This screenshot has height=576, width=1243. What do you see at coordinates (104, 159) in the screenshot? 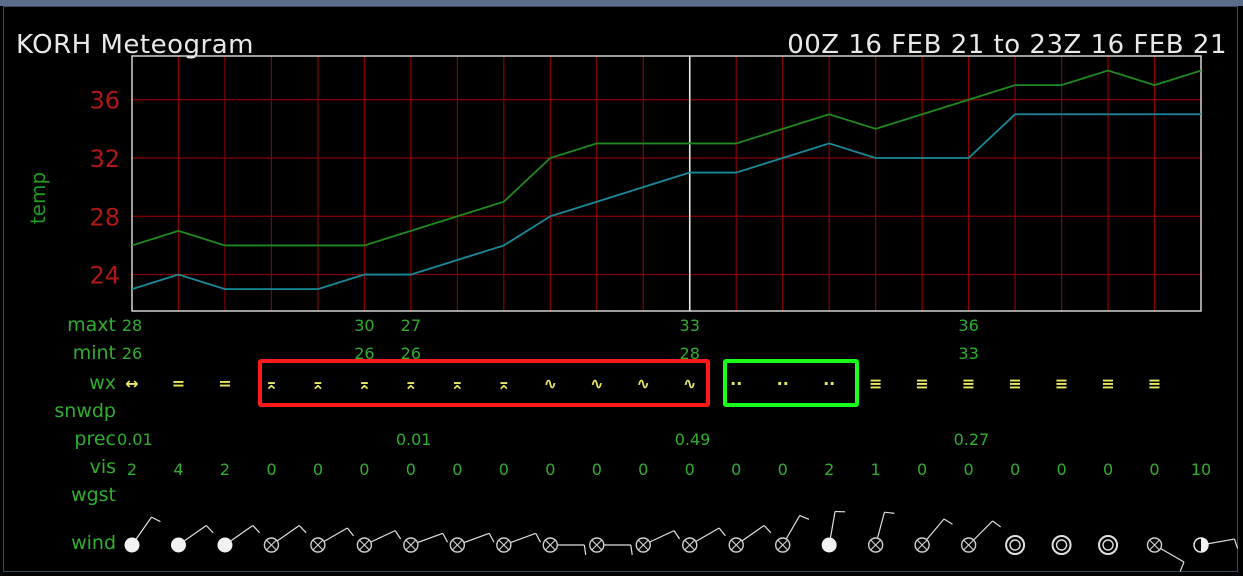
I see `y-tick-label: 32` at bounding box center [104, 159].